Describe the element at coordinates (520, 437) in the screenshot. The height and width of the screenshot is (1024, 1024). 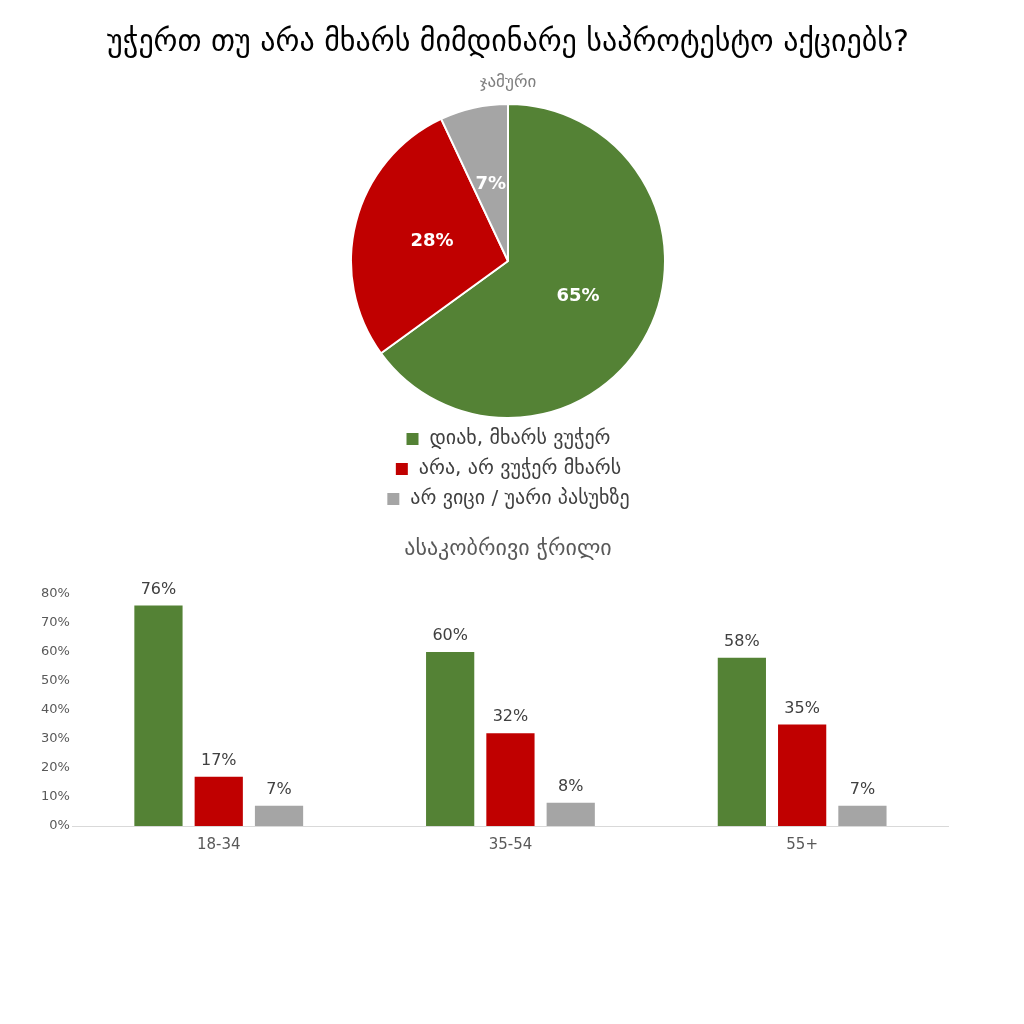
I see `legend-label: დიახ, მხარს ვუჭერ` at that location.